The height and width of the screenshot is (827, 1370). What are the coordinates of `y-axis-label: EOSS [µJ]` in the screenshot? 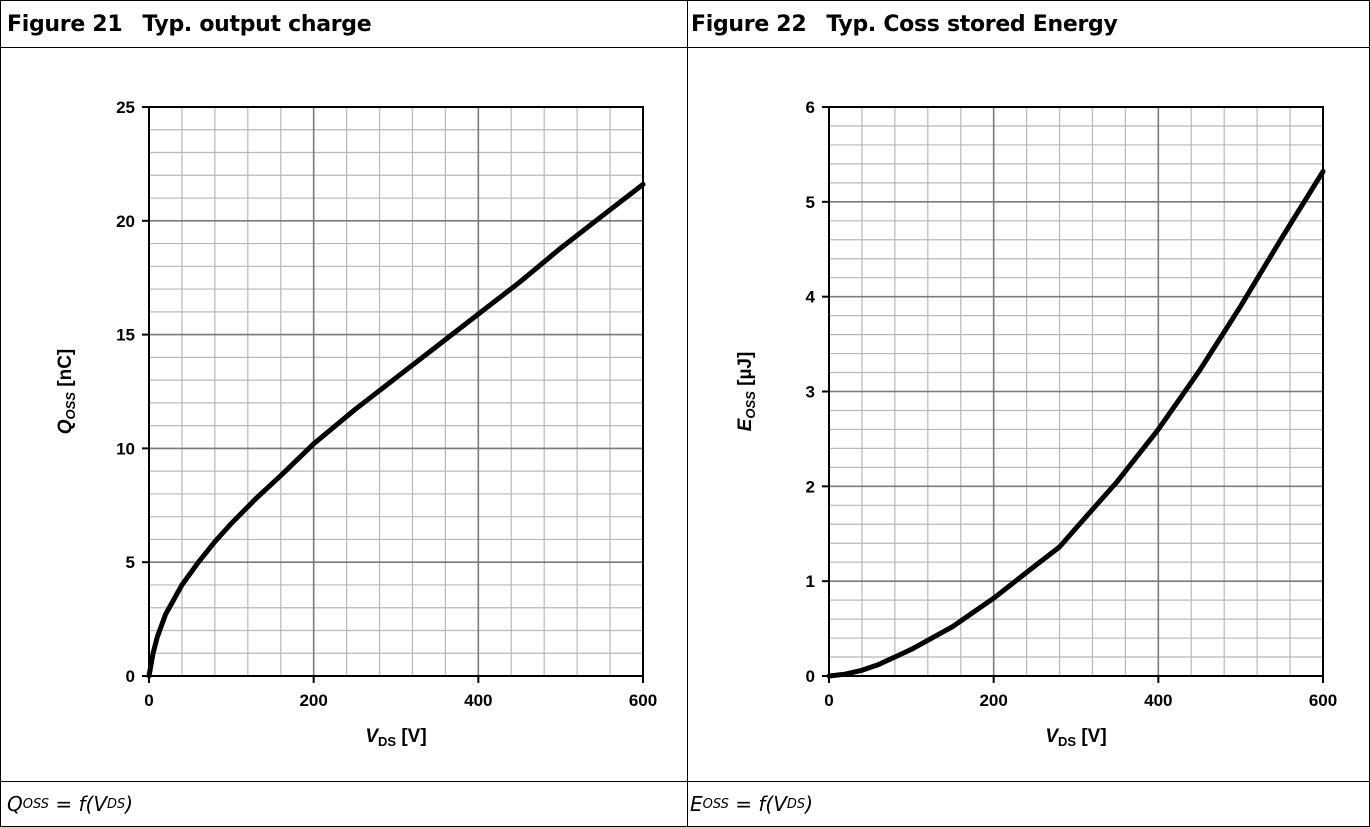 It's located at (746, 392).